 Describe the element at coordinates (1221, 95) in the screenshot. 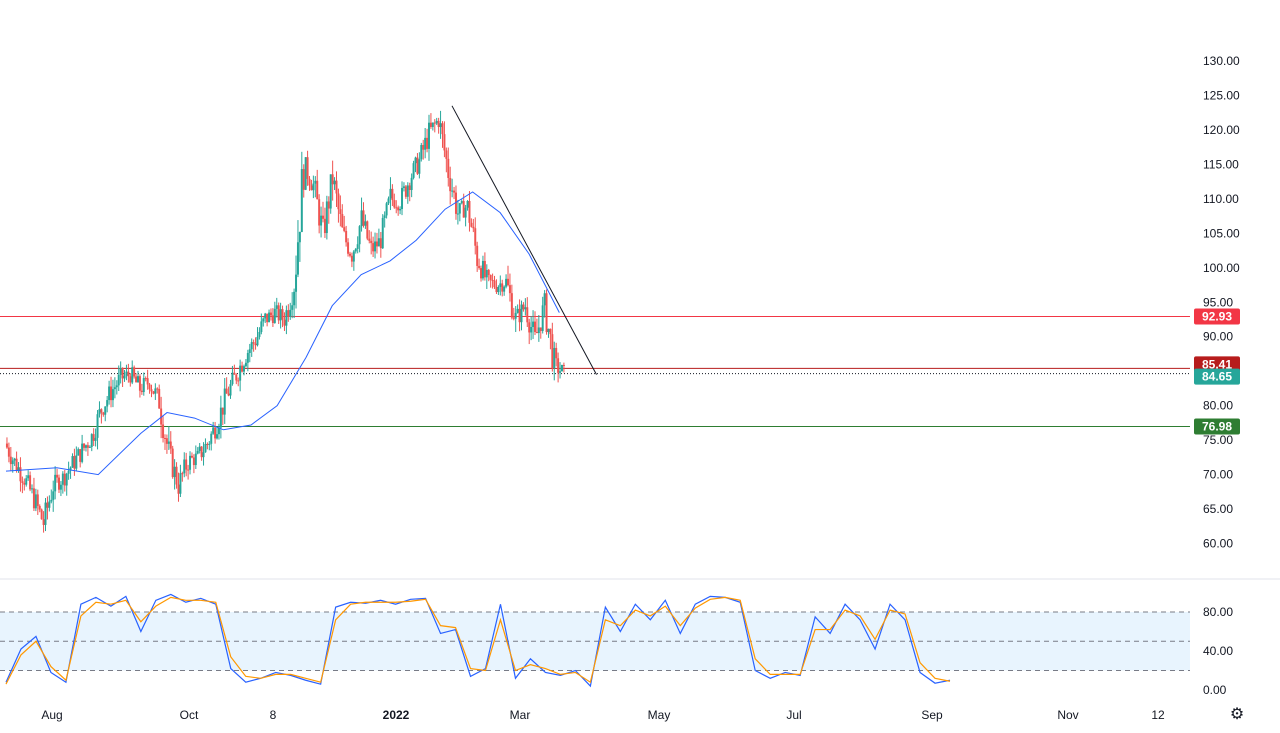

I see `price-axis-tick: 125.00` at that location.